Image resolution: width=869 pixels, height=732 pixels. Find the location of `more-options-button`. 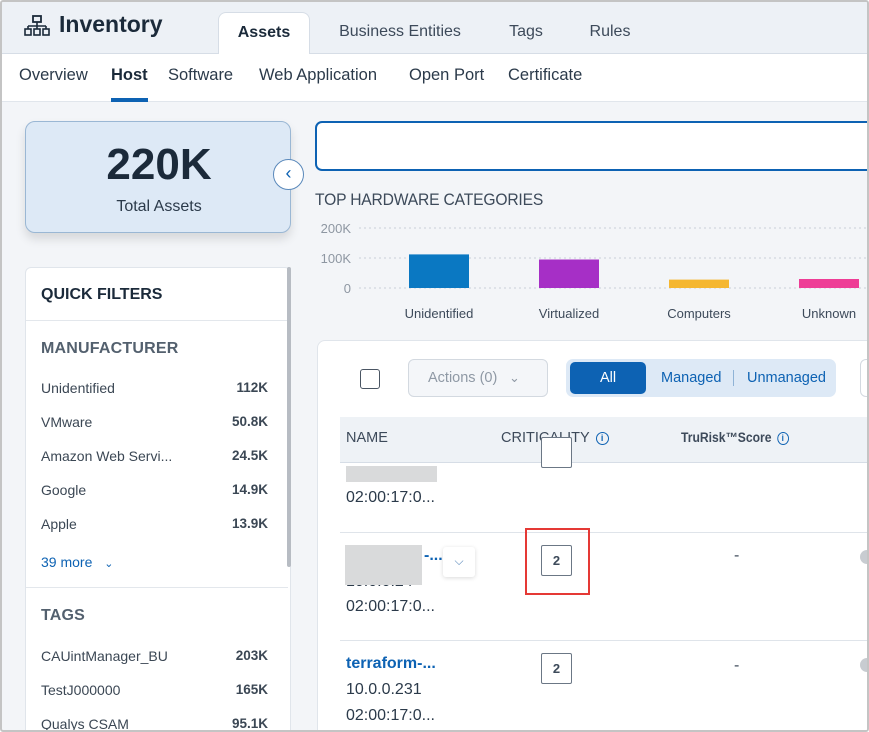

more-options-button is located at coordinates (863, 378).